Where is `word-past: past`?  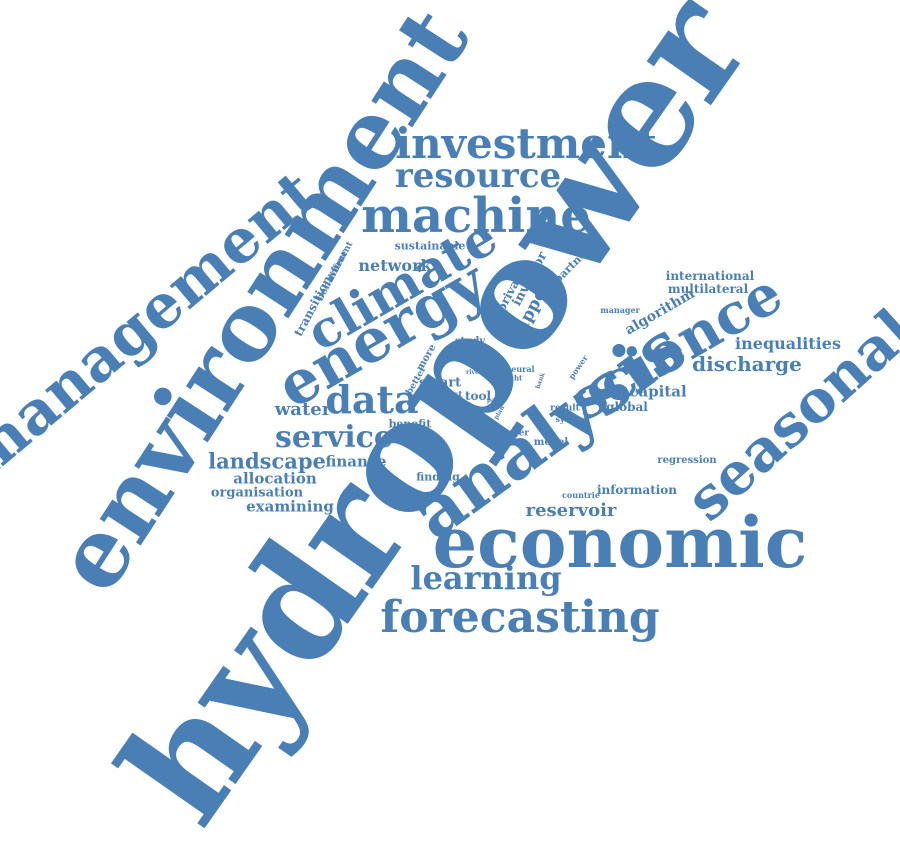
word-past: past is located at coordinates (494, 400).